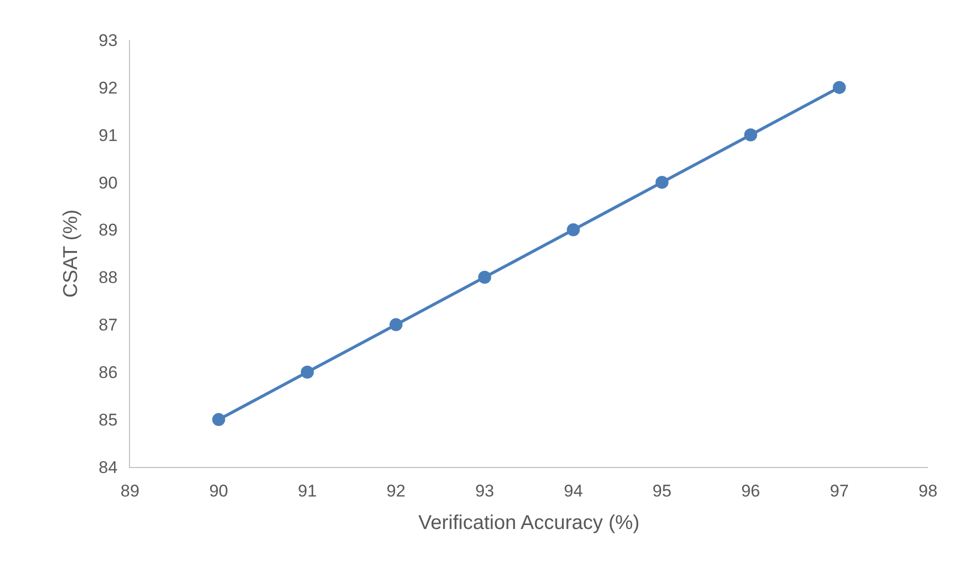 Image resolution: width=958 pixels, height=580 pixels. What do you see at coordinates (108, 278) in the screenshot?
I see `y-tick-label: 88` at bounding box center [108, 278].